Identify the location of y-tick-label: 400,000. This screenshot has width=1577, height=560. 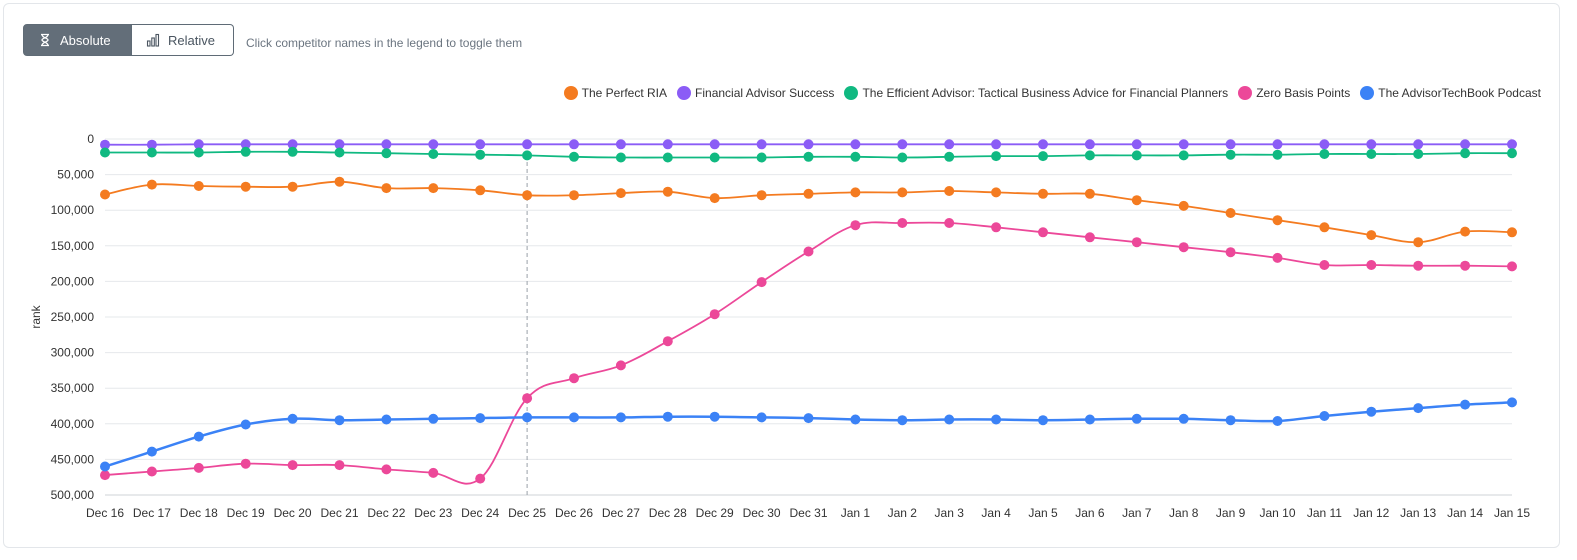
(73, 424).